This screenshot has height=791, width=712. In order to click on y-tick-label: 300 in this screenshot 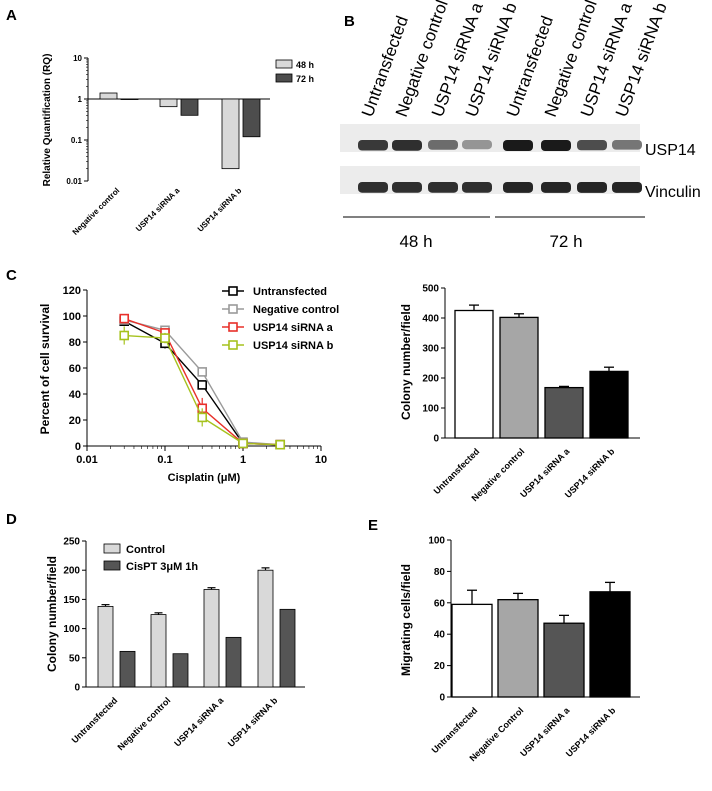, I will do `click(430, 349)`.